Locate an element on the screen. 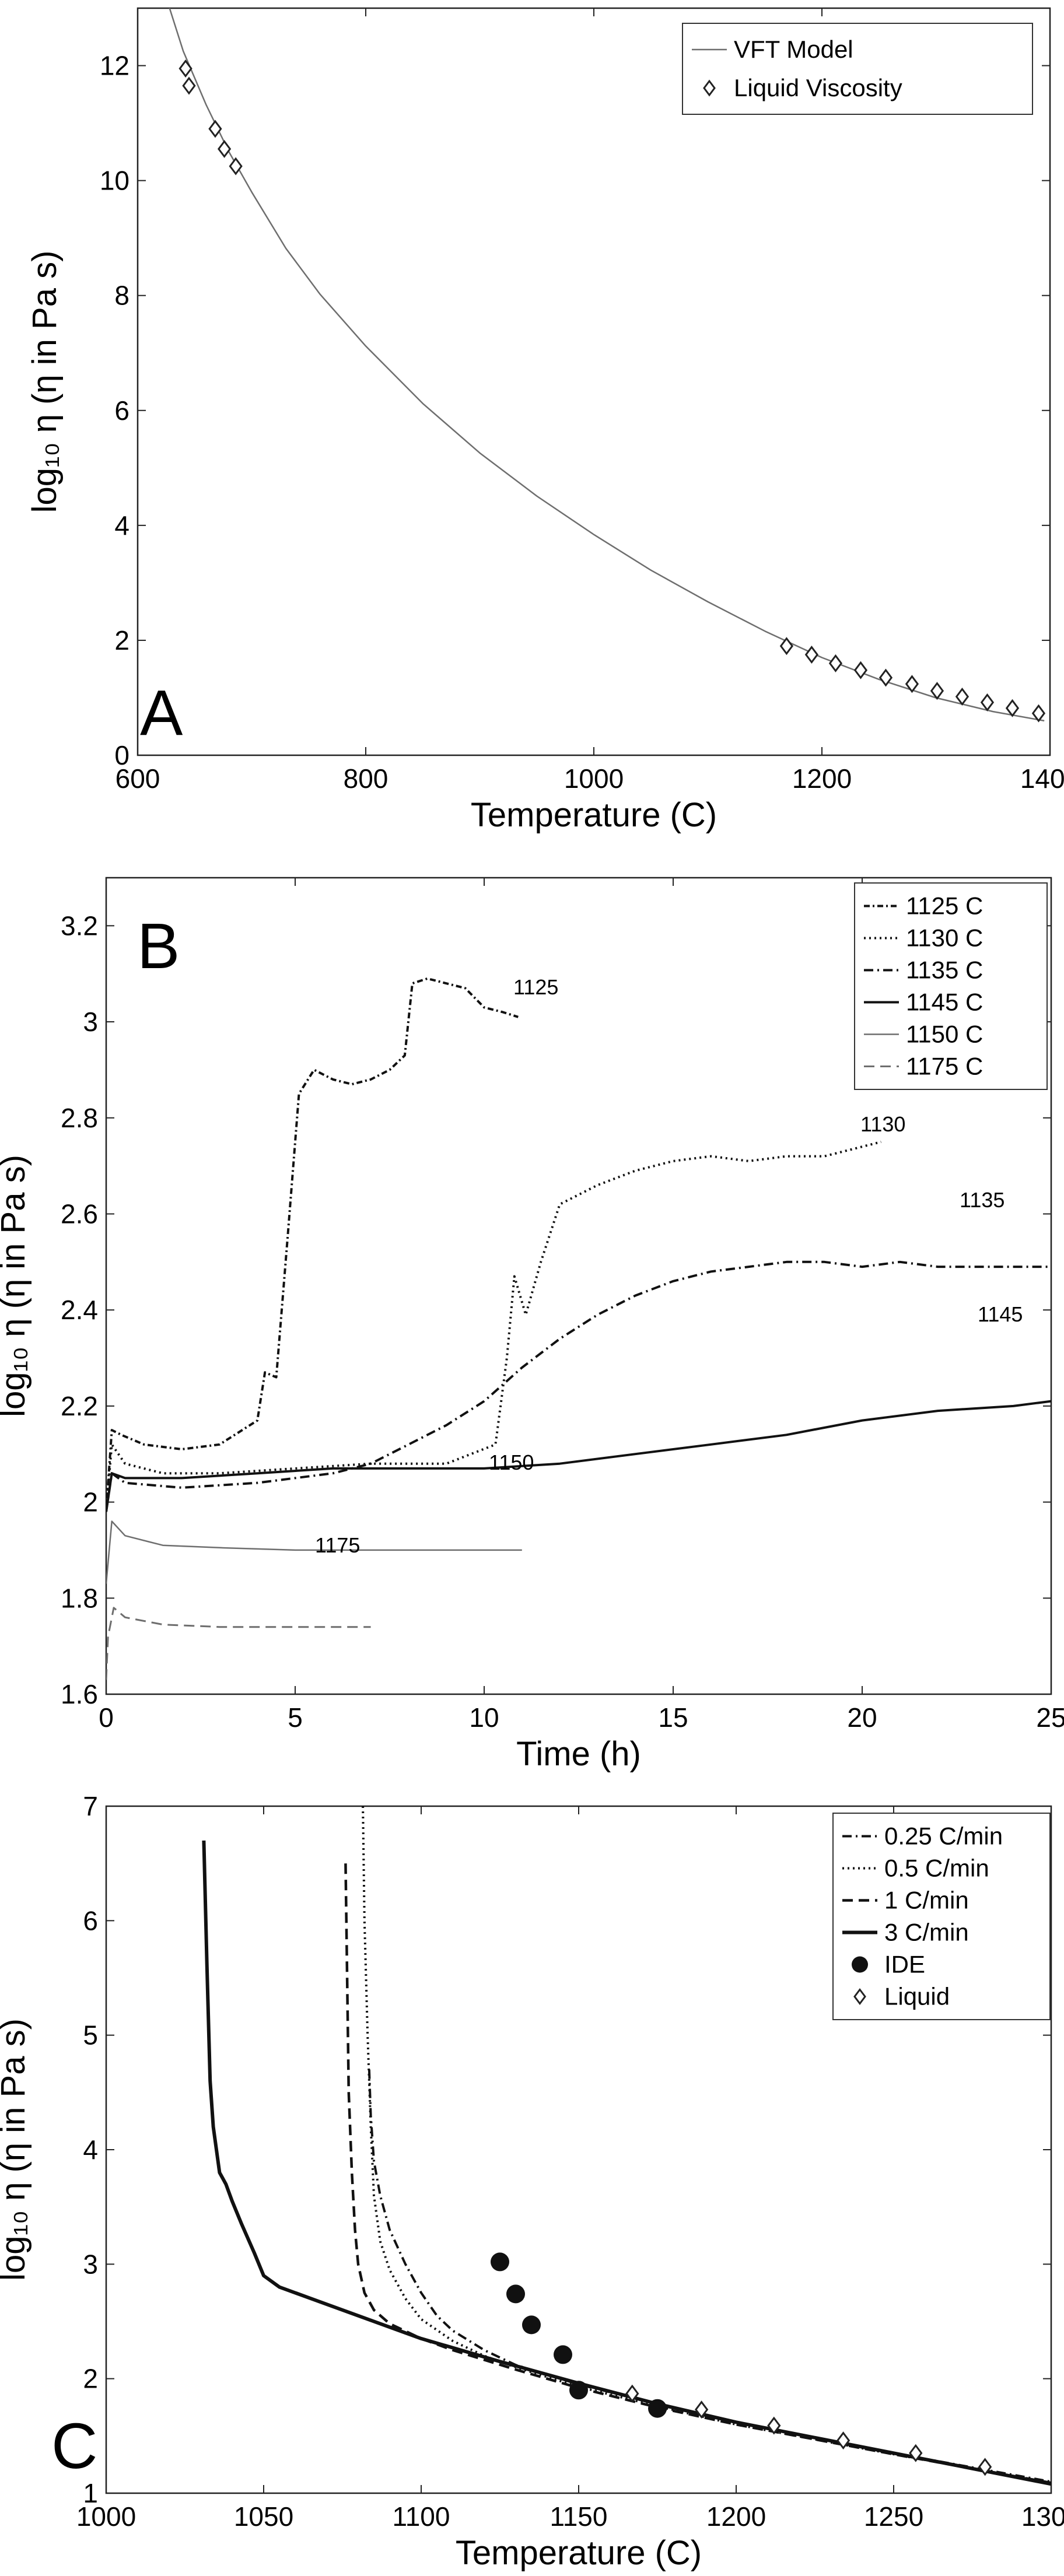 The width and height of the screenshot is (1064, 2576). x-tick-label: 20 is located at coordinates (862, 1717).